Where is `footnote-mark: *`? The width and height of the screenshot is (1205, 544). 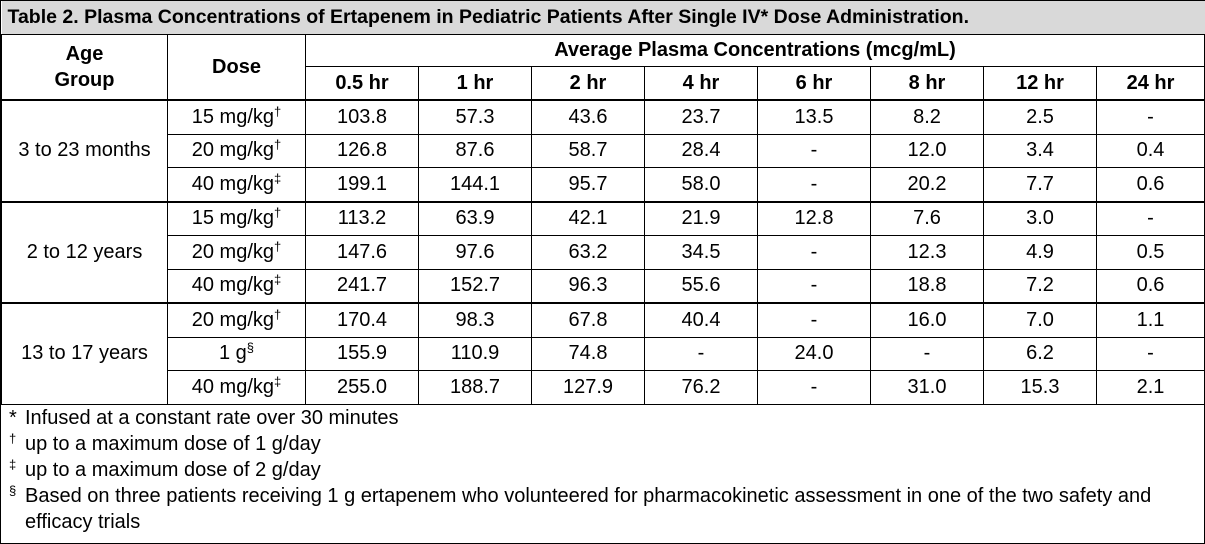 footnote-mark: * is located at coordinates (17, 418).